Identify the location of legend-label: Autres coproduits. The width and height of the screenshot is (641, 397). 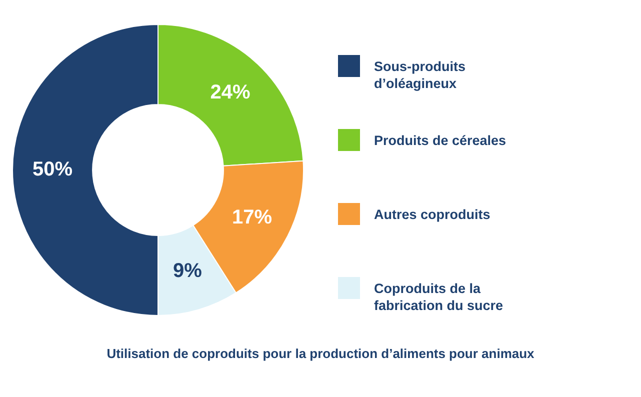
(433, 214).